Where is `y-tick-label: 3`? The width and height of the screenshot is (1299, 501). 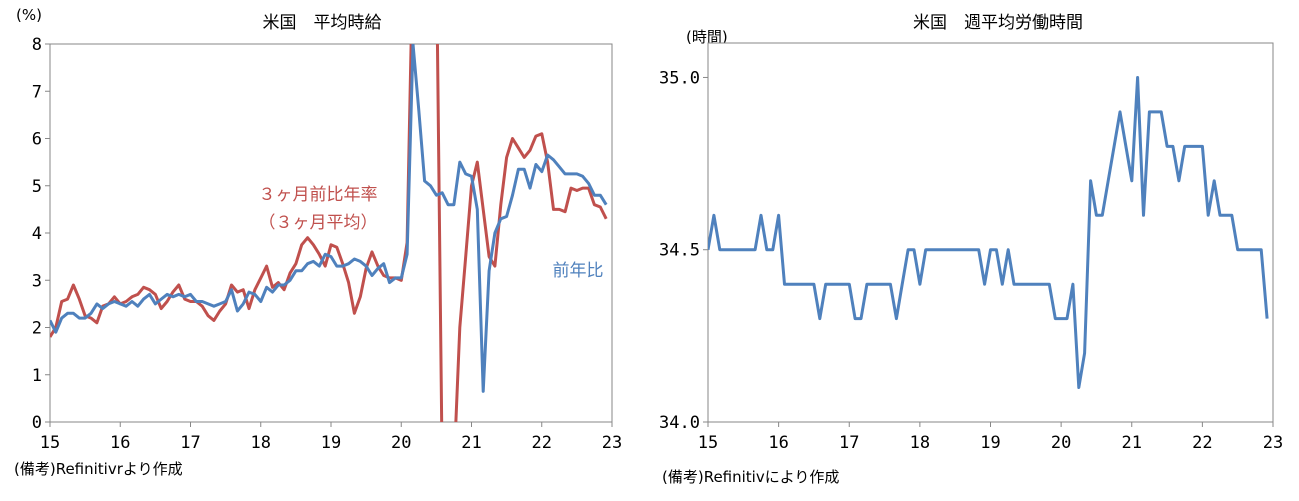 y-tick-label: 3 is located at coordinates (37, 281).